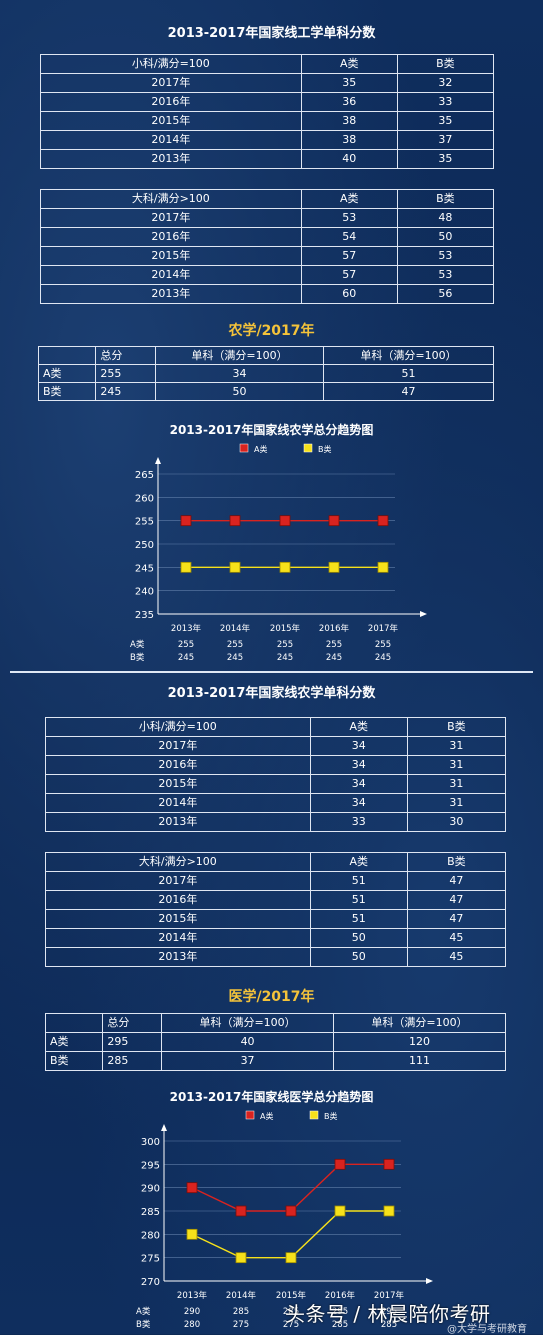 This screenshot has width=543, height=1335. What do you see at coordinates (271, 997) in the screenshot?
I see `medicine-subtitle: 医学/2017年` at bounding box center [271, 997].